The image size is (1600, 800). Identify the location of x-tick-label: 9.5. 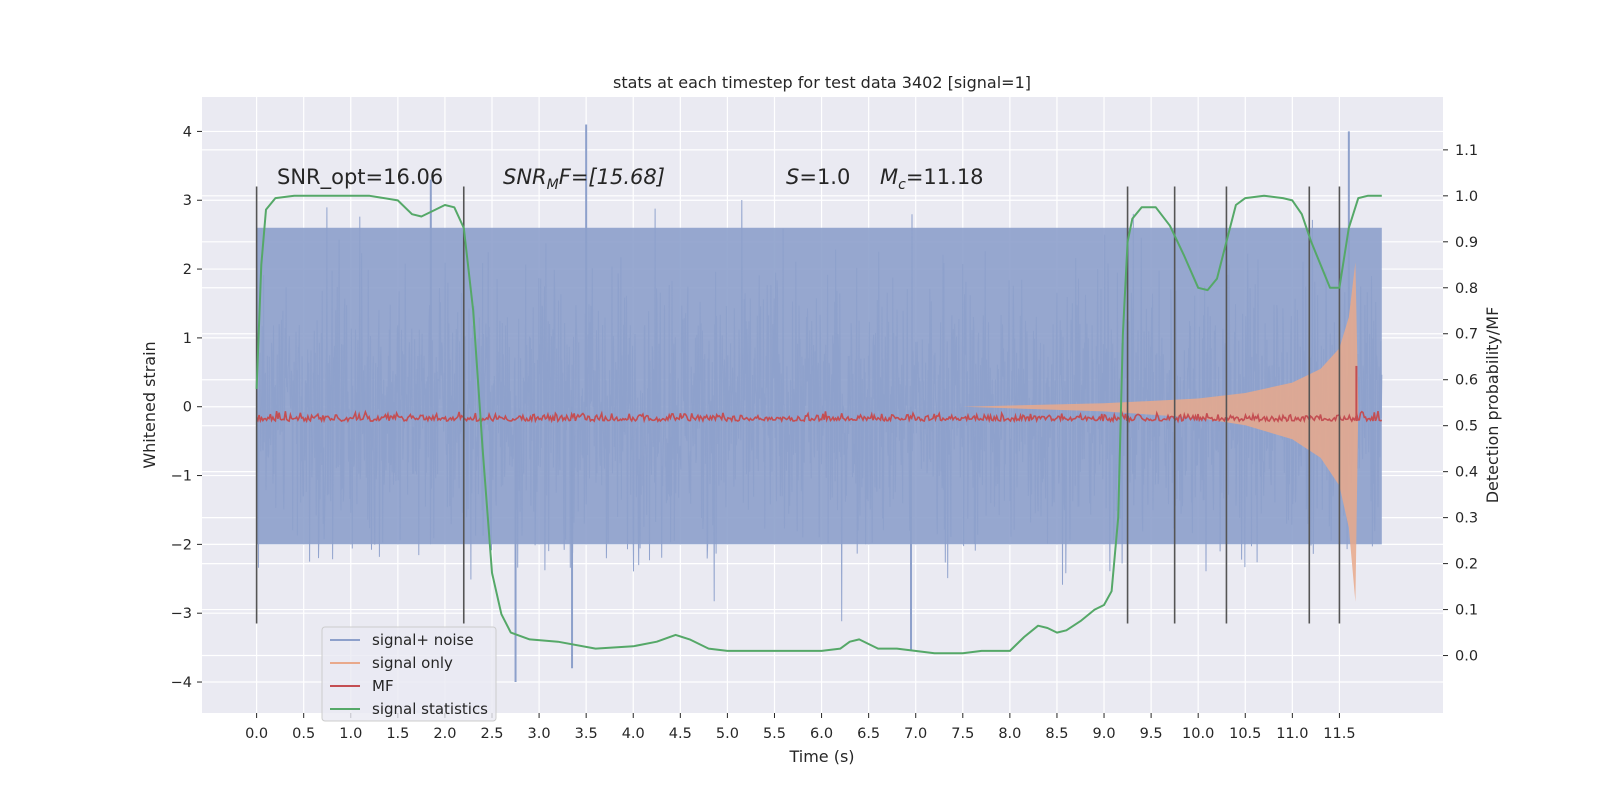
(1151, 734).